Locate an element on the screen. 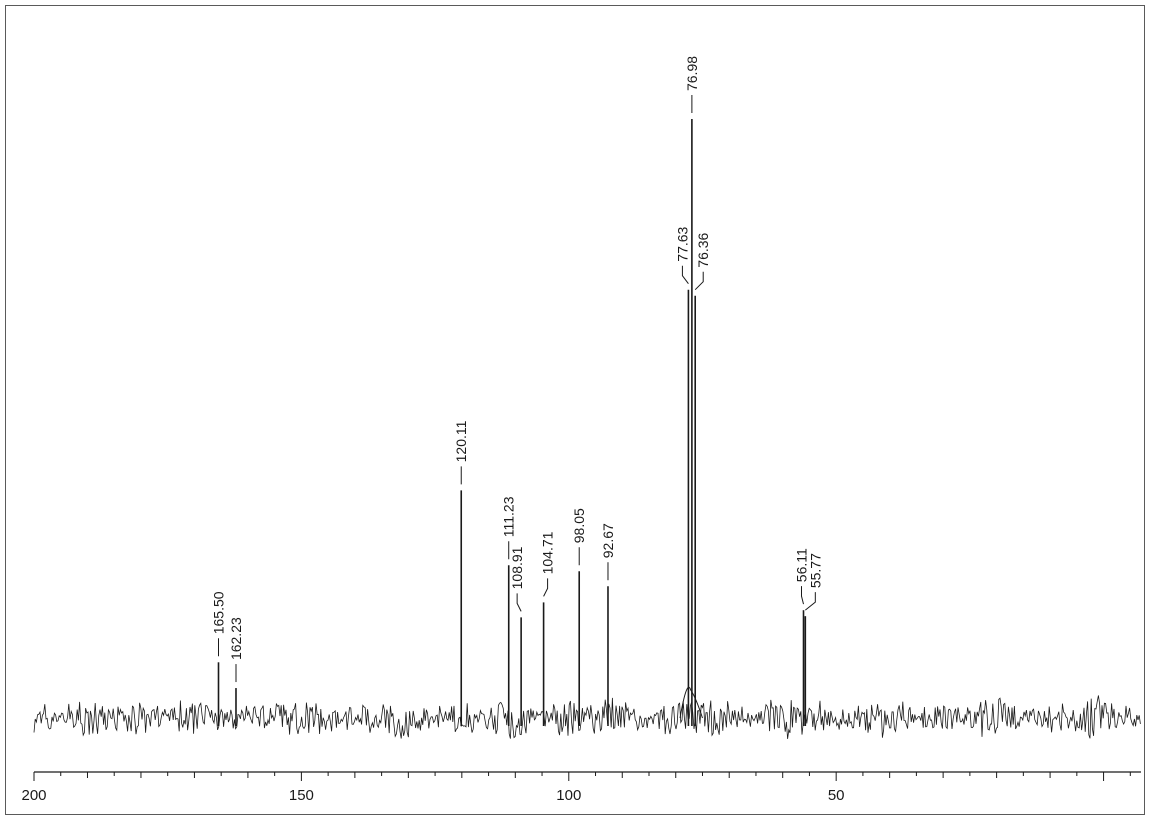 This screenshot has height=821, width=1151. peak-label-165-50: 165.50 is located at coordinates (219, 612).